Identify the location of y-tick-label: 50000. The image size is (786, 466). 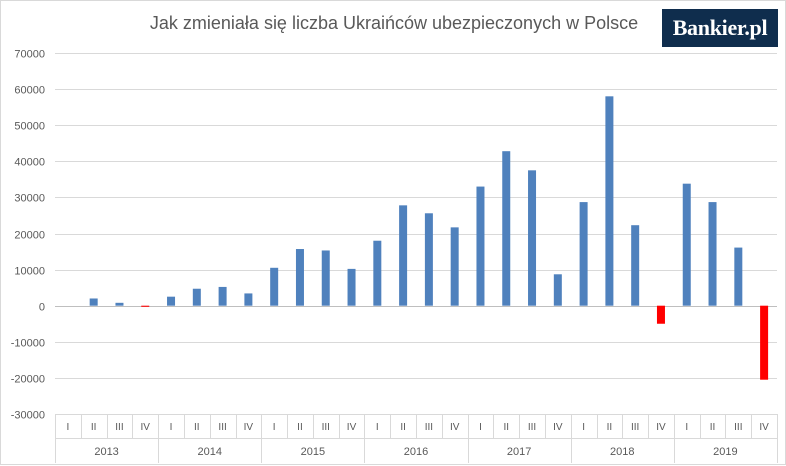
(29, 127).